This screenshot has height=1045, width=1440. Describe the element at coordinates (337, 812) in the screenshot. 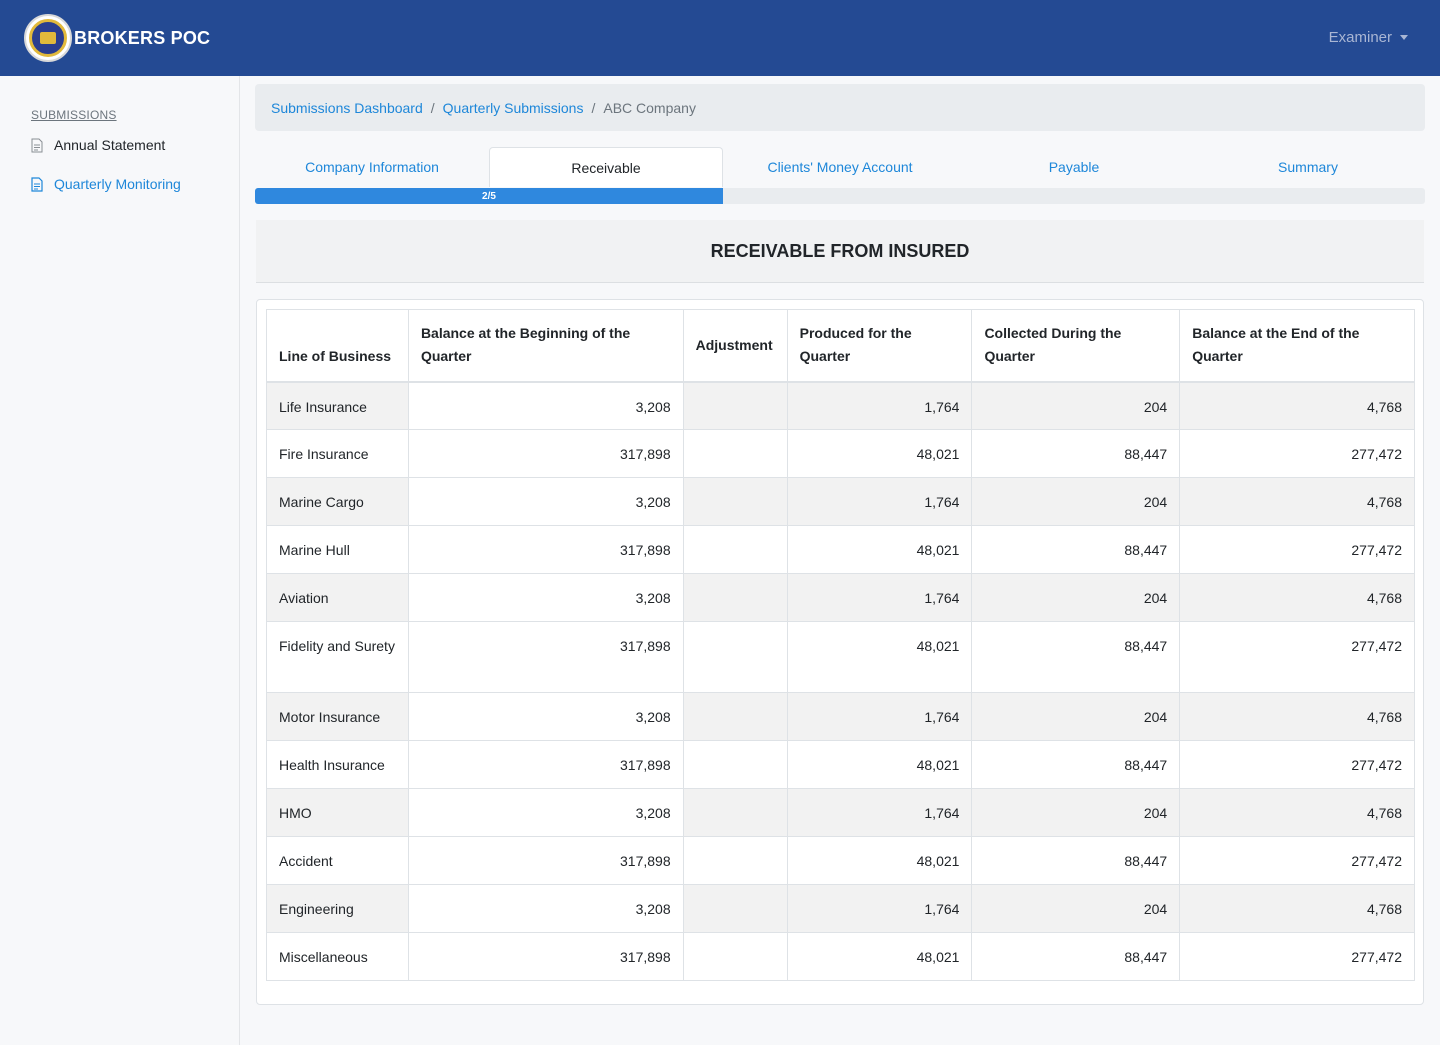

I see `line-of-business-cell: HMO` at that location.